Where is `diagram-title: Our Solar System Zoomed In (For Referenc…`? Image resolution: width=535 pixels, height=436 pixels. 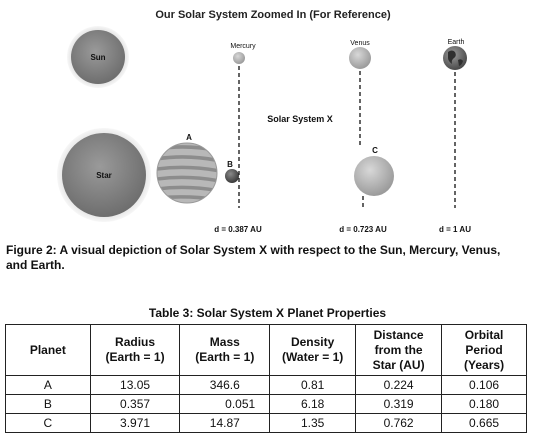 diagram-title: Our Solar System Zoomed In (For Referenc… is located at coordinates (273, 15).